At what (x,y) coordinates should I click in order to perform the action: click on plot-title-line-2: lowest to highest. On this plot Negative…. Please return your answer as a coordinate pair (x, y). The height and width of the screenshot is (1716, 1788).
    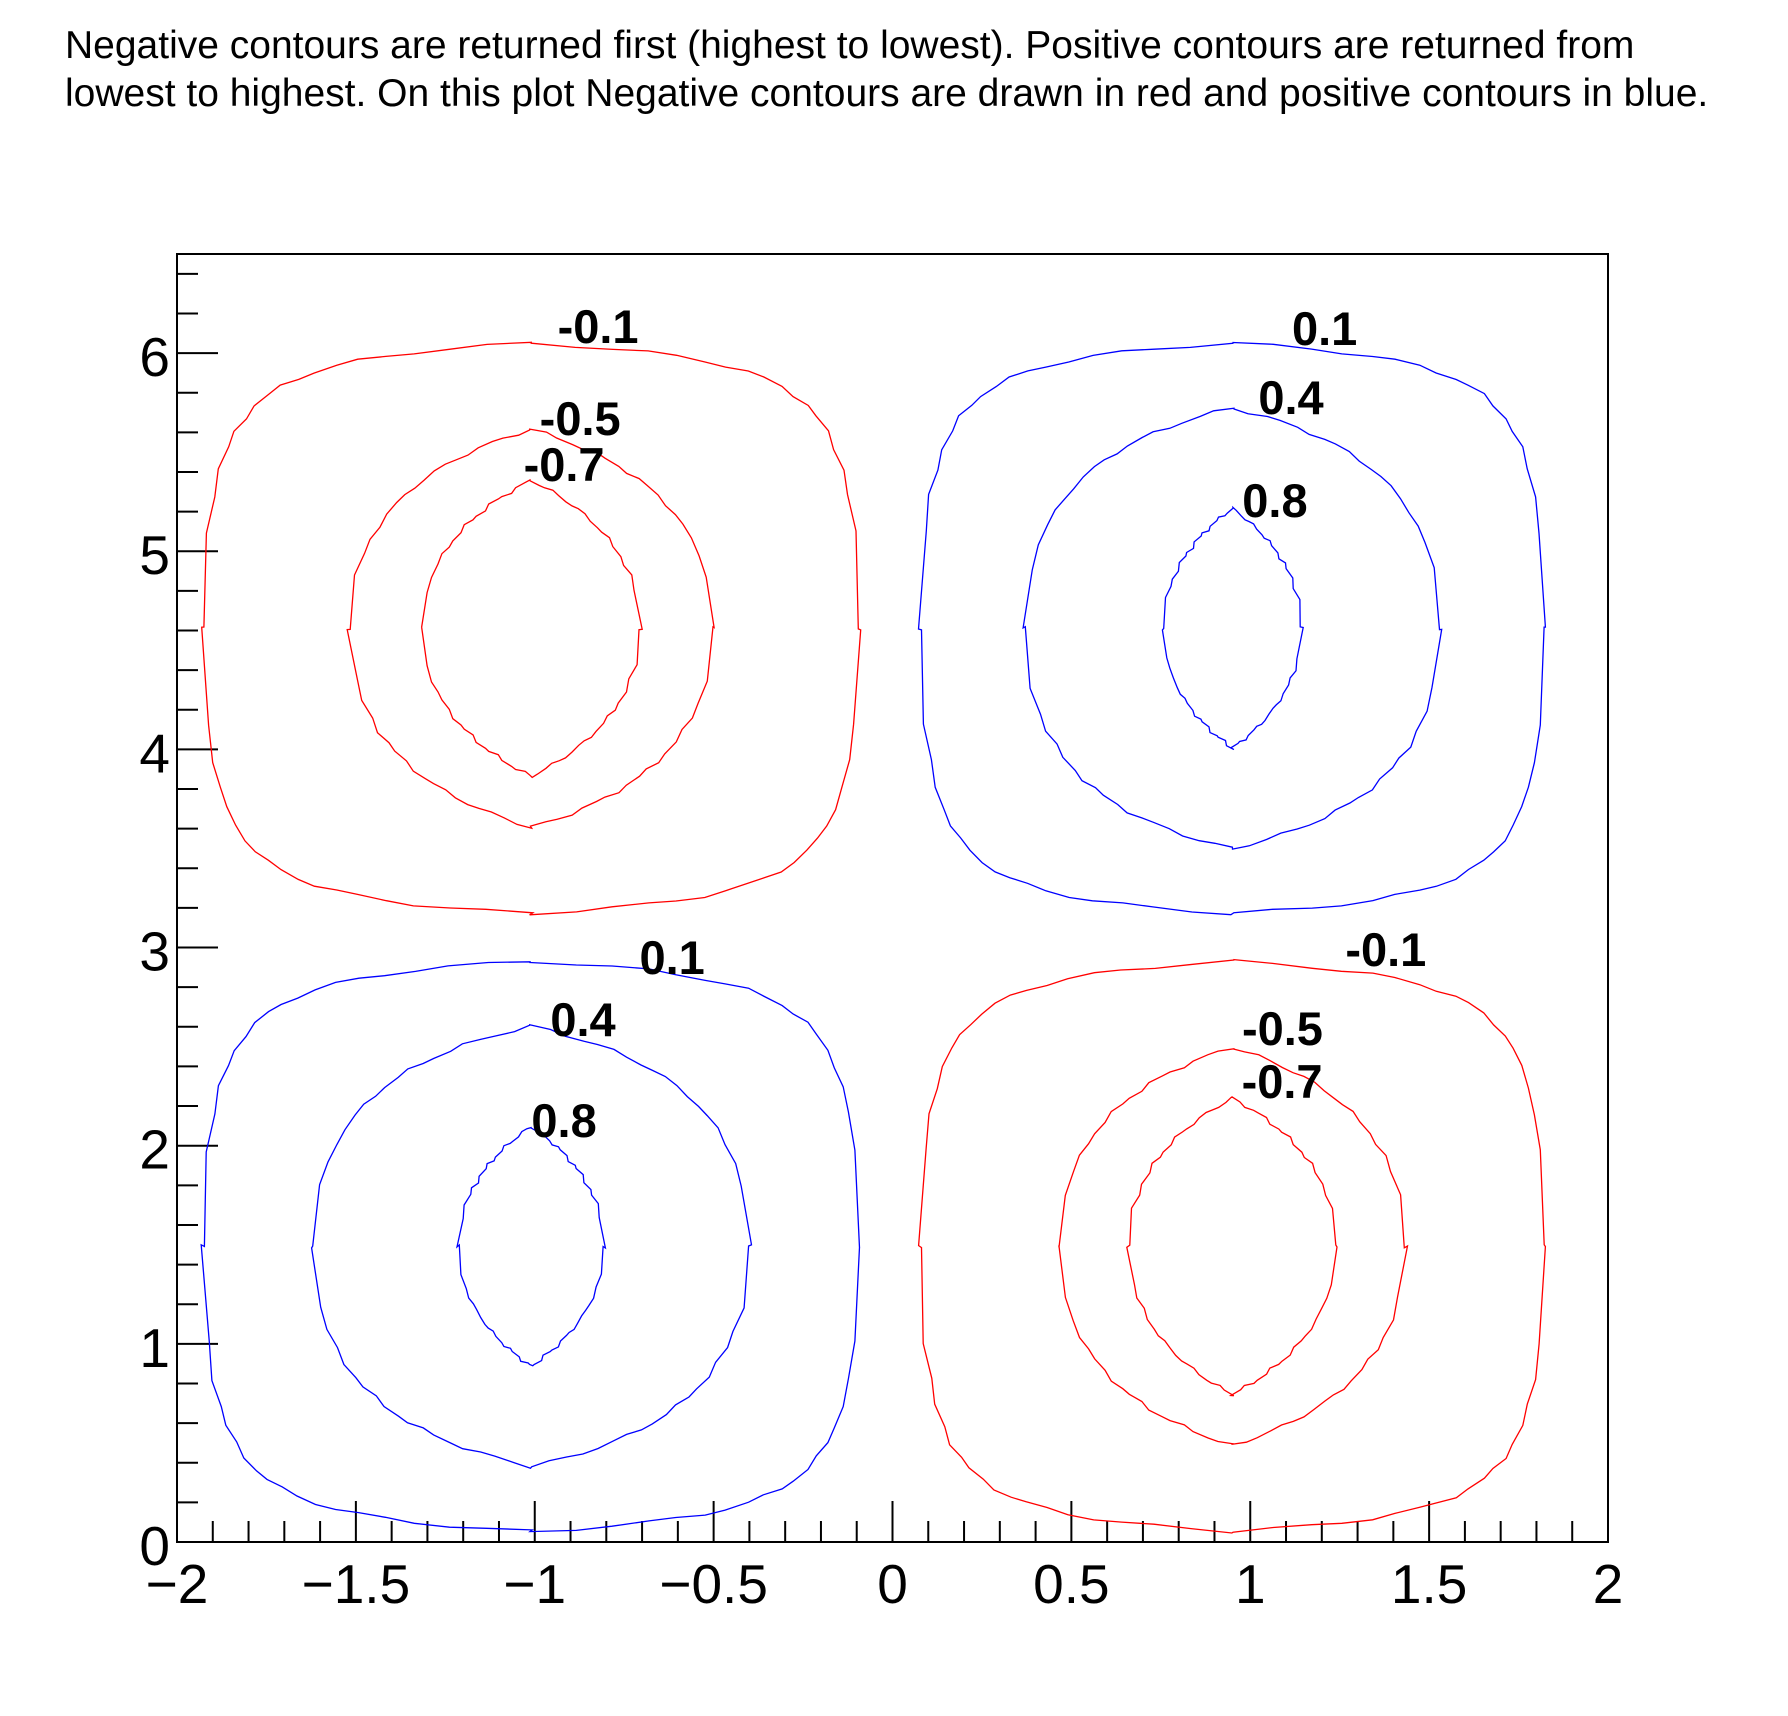
    Looking at the image, I should click on (887, 93).